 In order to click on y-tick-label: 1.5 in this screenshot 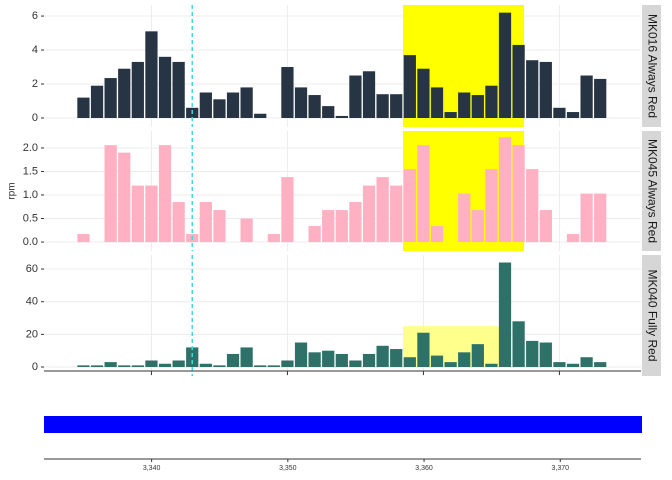, I will do `click(30, 171)`.